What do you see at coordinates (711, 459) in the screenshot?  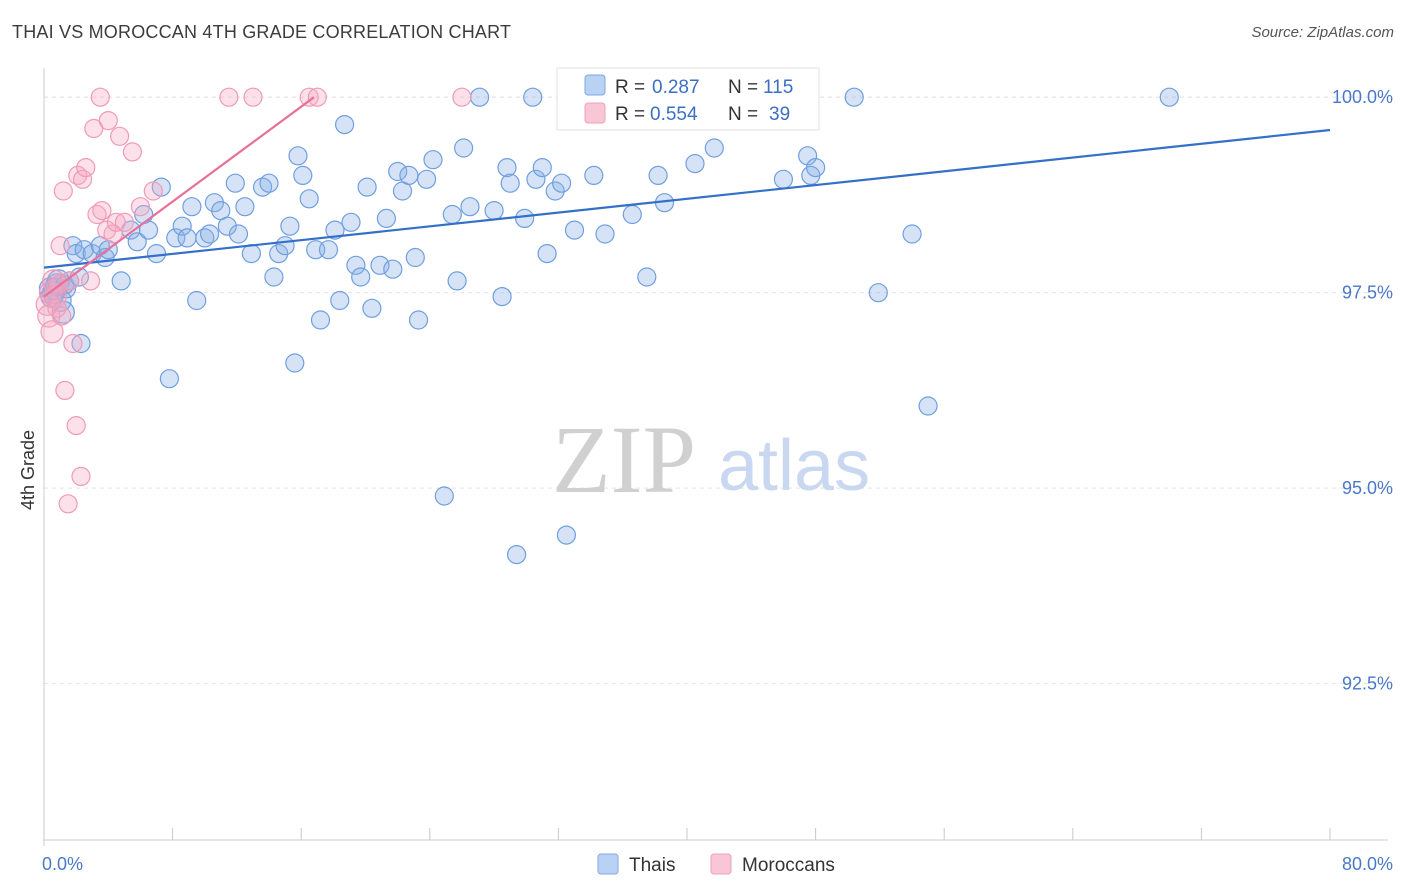 I see `watermark: ZIP atlas` at bounding box center [711, 459].